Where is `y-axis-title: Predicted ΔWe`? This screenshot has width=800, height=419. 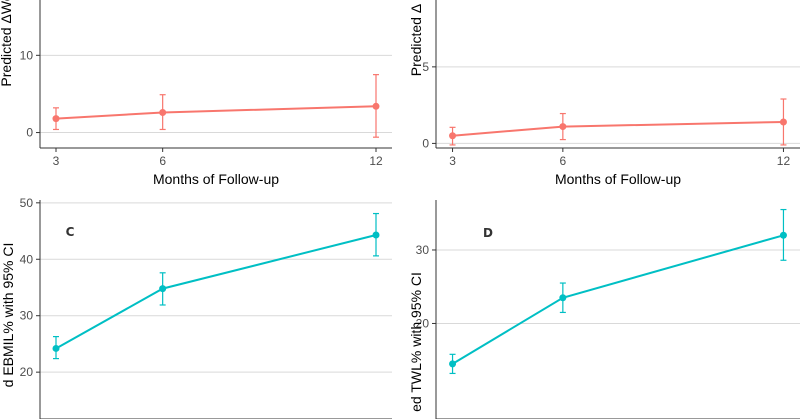 y-axis-title: Predicted ΔWe is located at coordinates (7, 43).